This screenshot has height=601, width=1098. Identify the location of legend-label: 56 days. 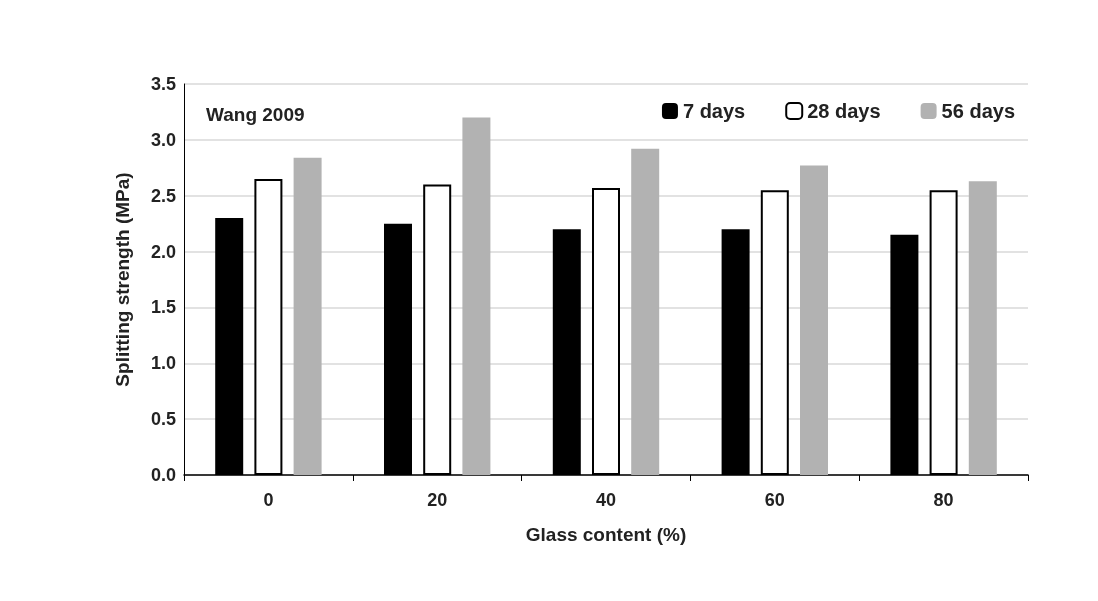
(978, 111).